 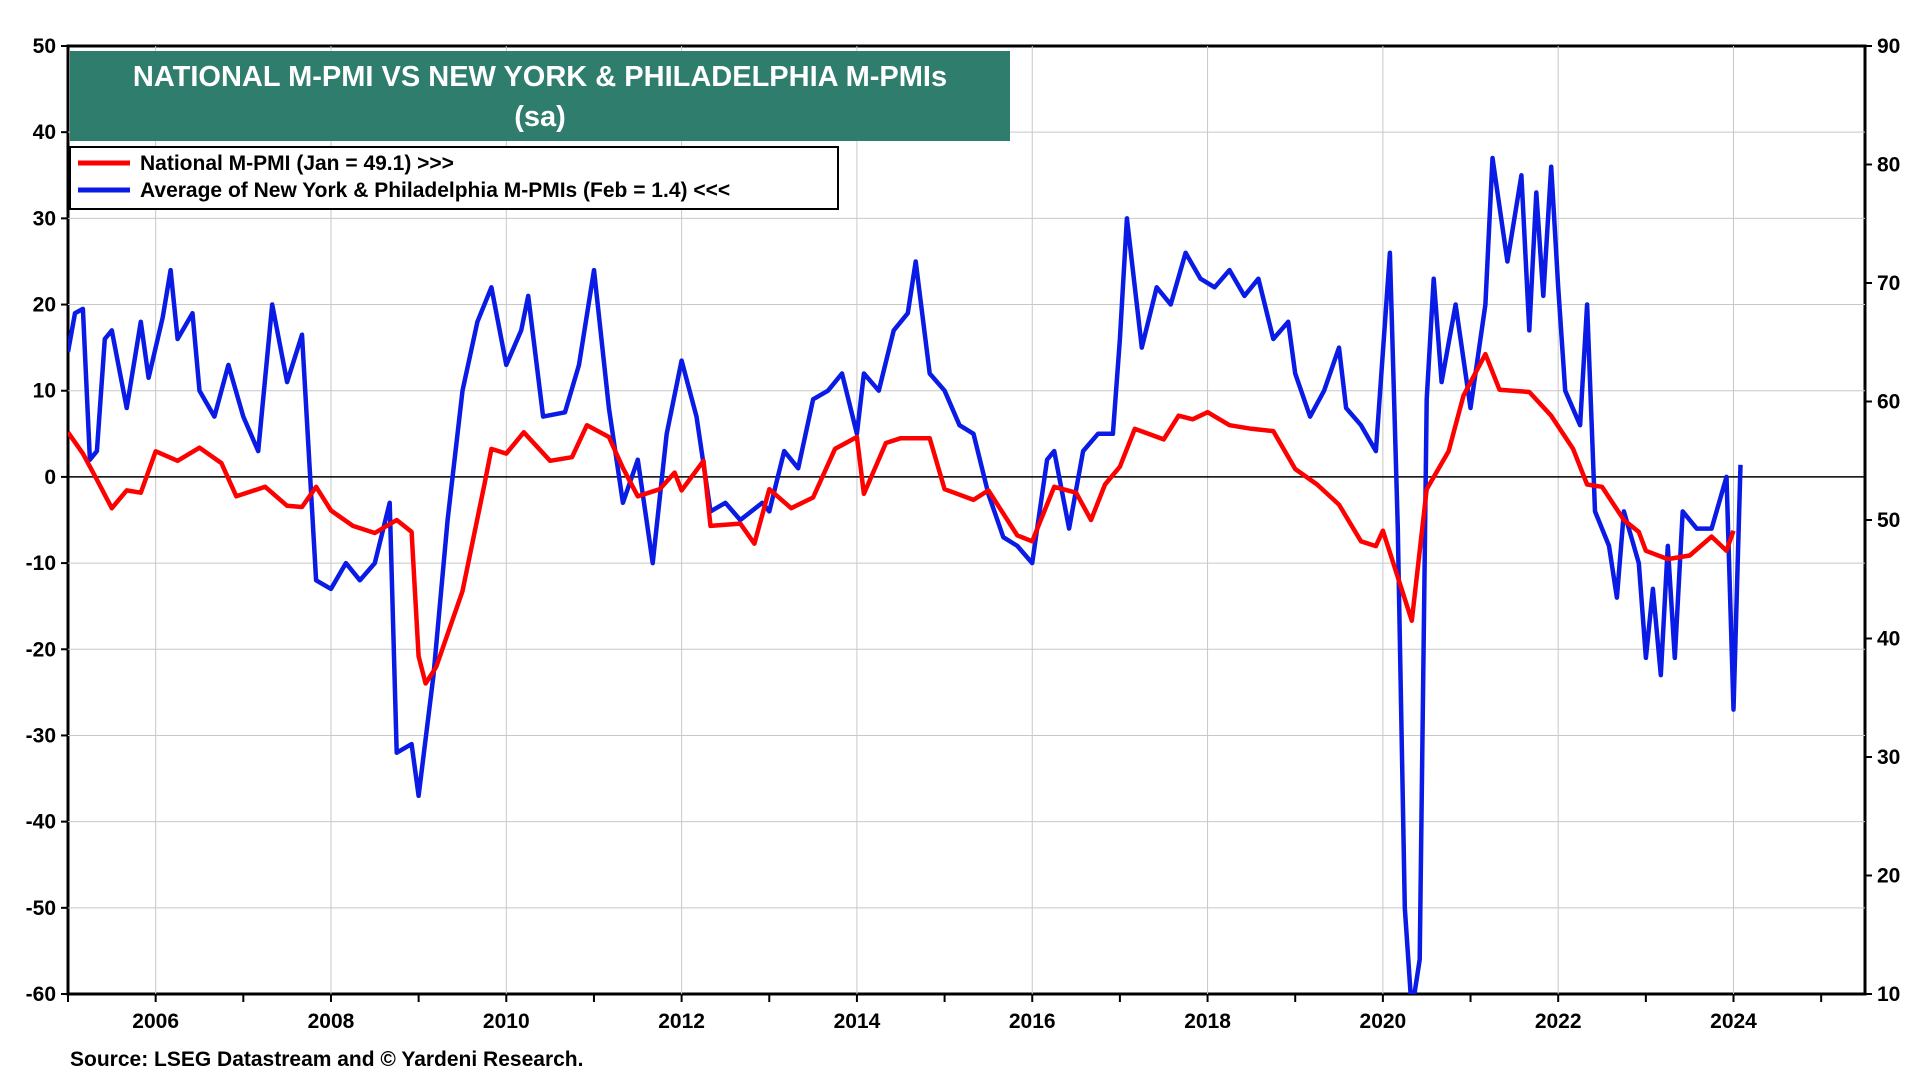 What do you see at coordinates (1733, 1021) in the screenshot?
I see `x-axis-label-9: 2024` at bounding box center [1733, 1021].